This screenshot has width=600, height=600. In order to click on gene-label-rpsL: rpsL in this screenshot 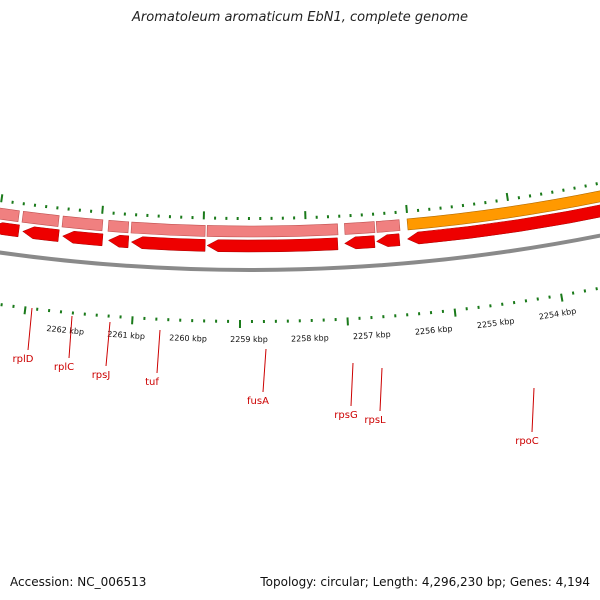, I will do `click(375, 420)`.